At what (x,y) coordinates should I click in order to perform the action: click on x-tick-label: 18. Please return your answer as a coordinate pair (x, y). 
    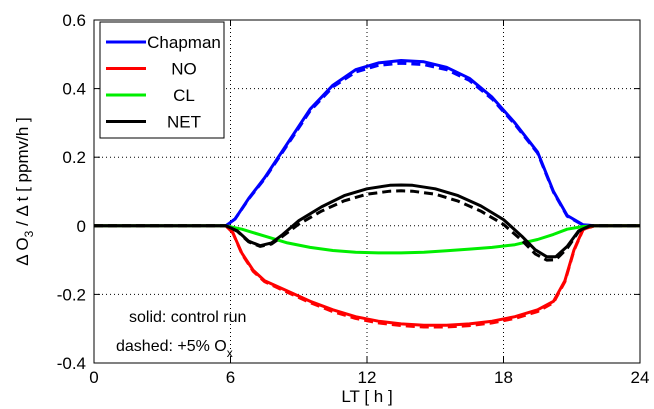
    Looking at the image, I should click on (503, 377).